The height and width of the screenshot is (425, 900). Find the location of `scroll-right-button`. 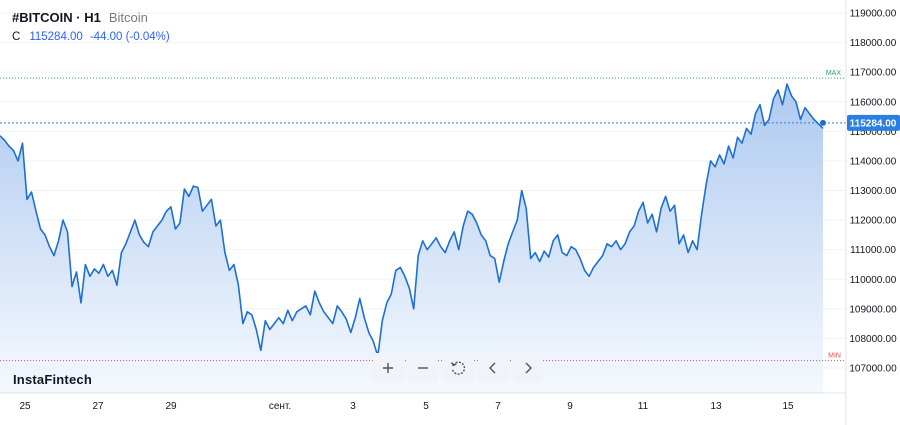

scroll-right-button is located at coordinates (528, 368).